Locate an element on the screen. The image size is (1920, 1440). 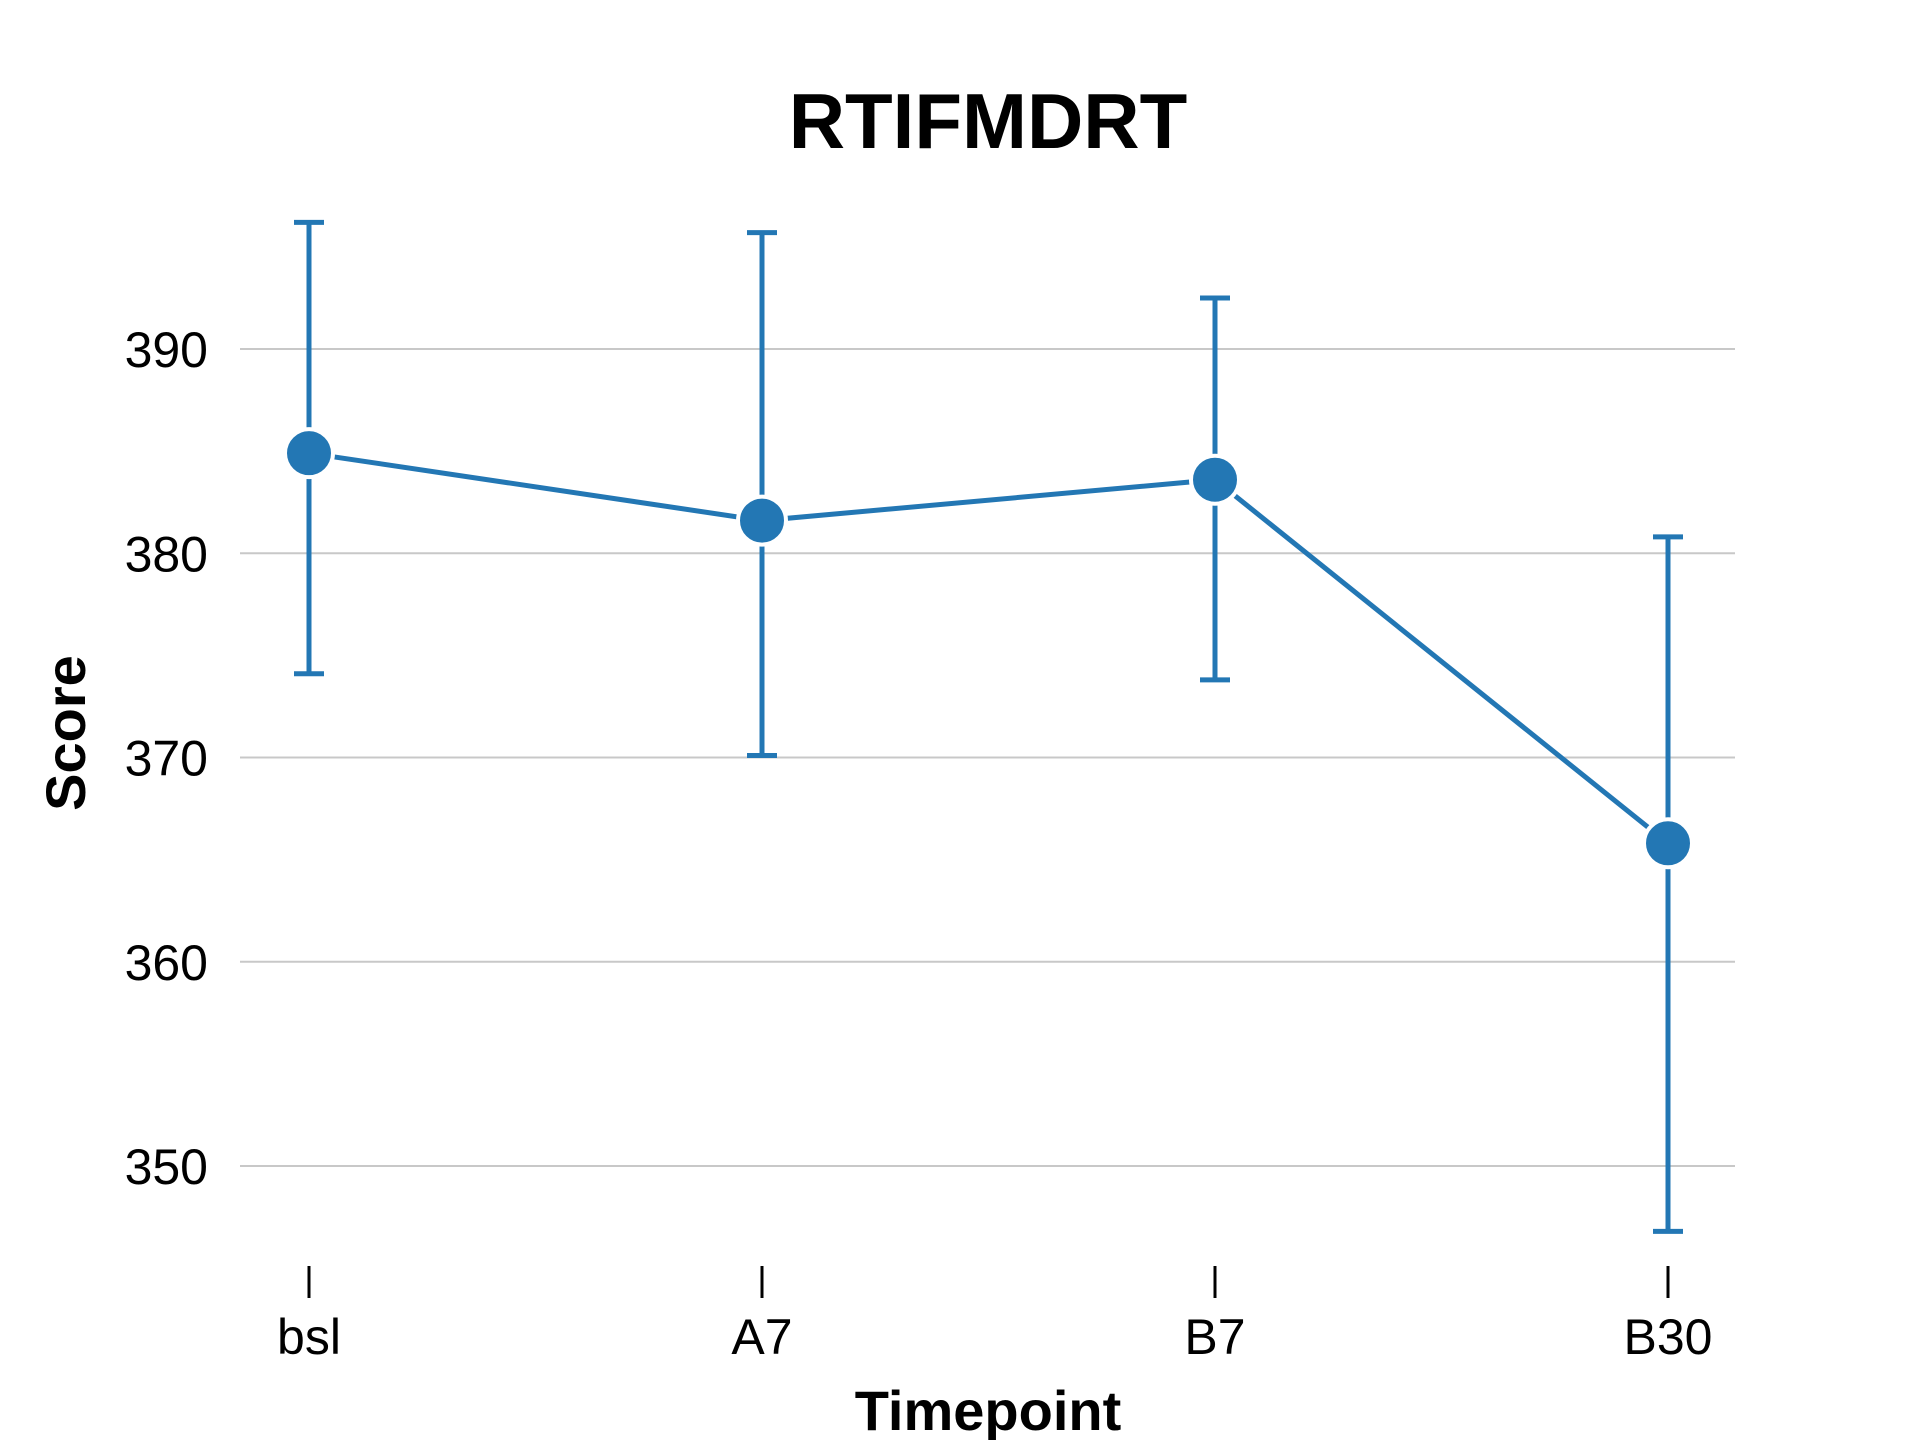
y-tick-label: 360 is located at coordinates (166, 963).